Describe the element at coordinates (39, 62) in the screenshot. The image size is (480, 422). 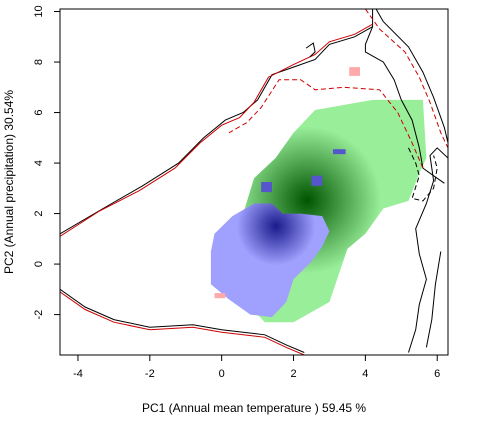
I see `y-tick-label: 8` at that location.